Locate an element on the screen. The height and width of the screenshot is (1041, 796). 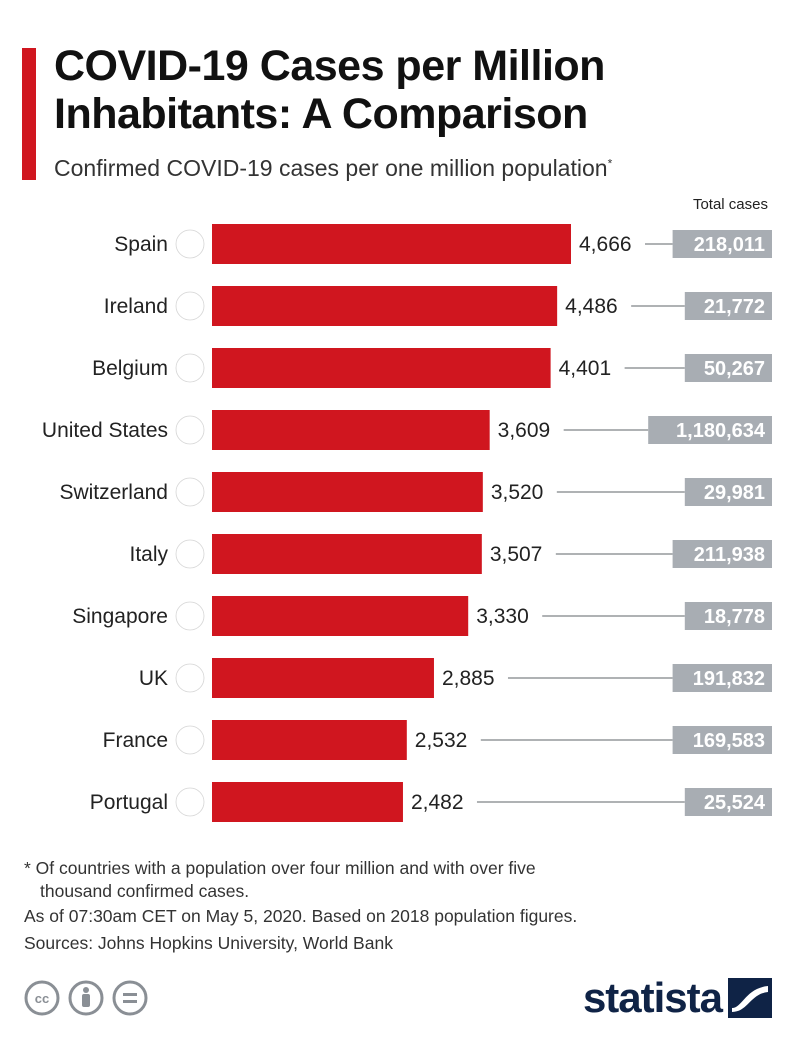
subtitle-footnote-mark: * is located at coordinates (610, 163).